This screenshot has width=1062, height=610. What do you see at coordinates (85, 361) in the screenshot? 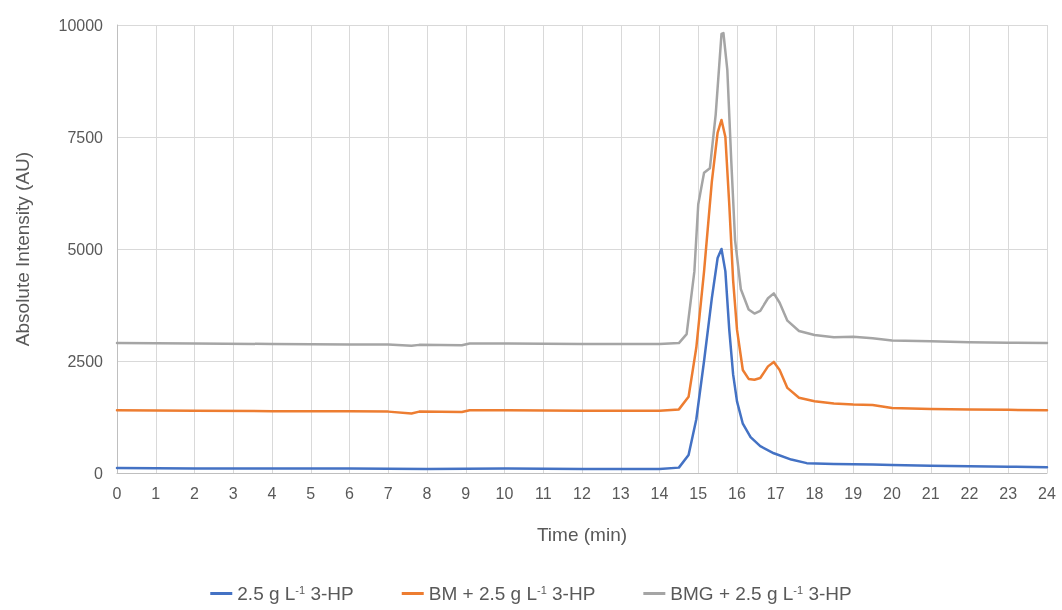
I see `y-tick-label: 2500` at bounding box center [85, 361].